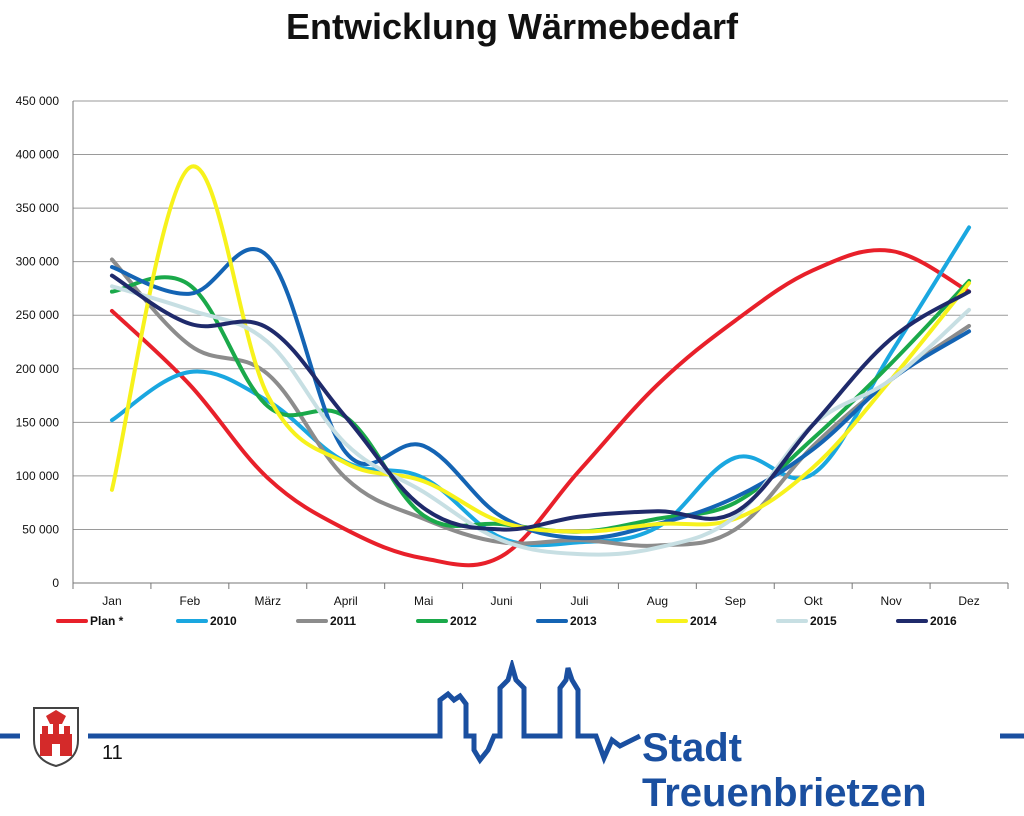  What do you see at coordinates (890, 601) in the screenshot?
I see `x-tick-label: Nov` at bounding box center [890, 601].